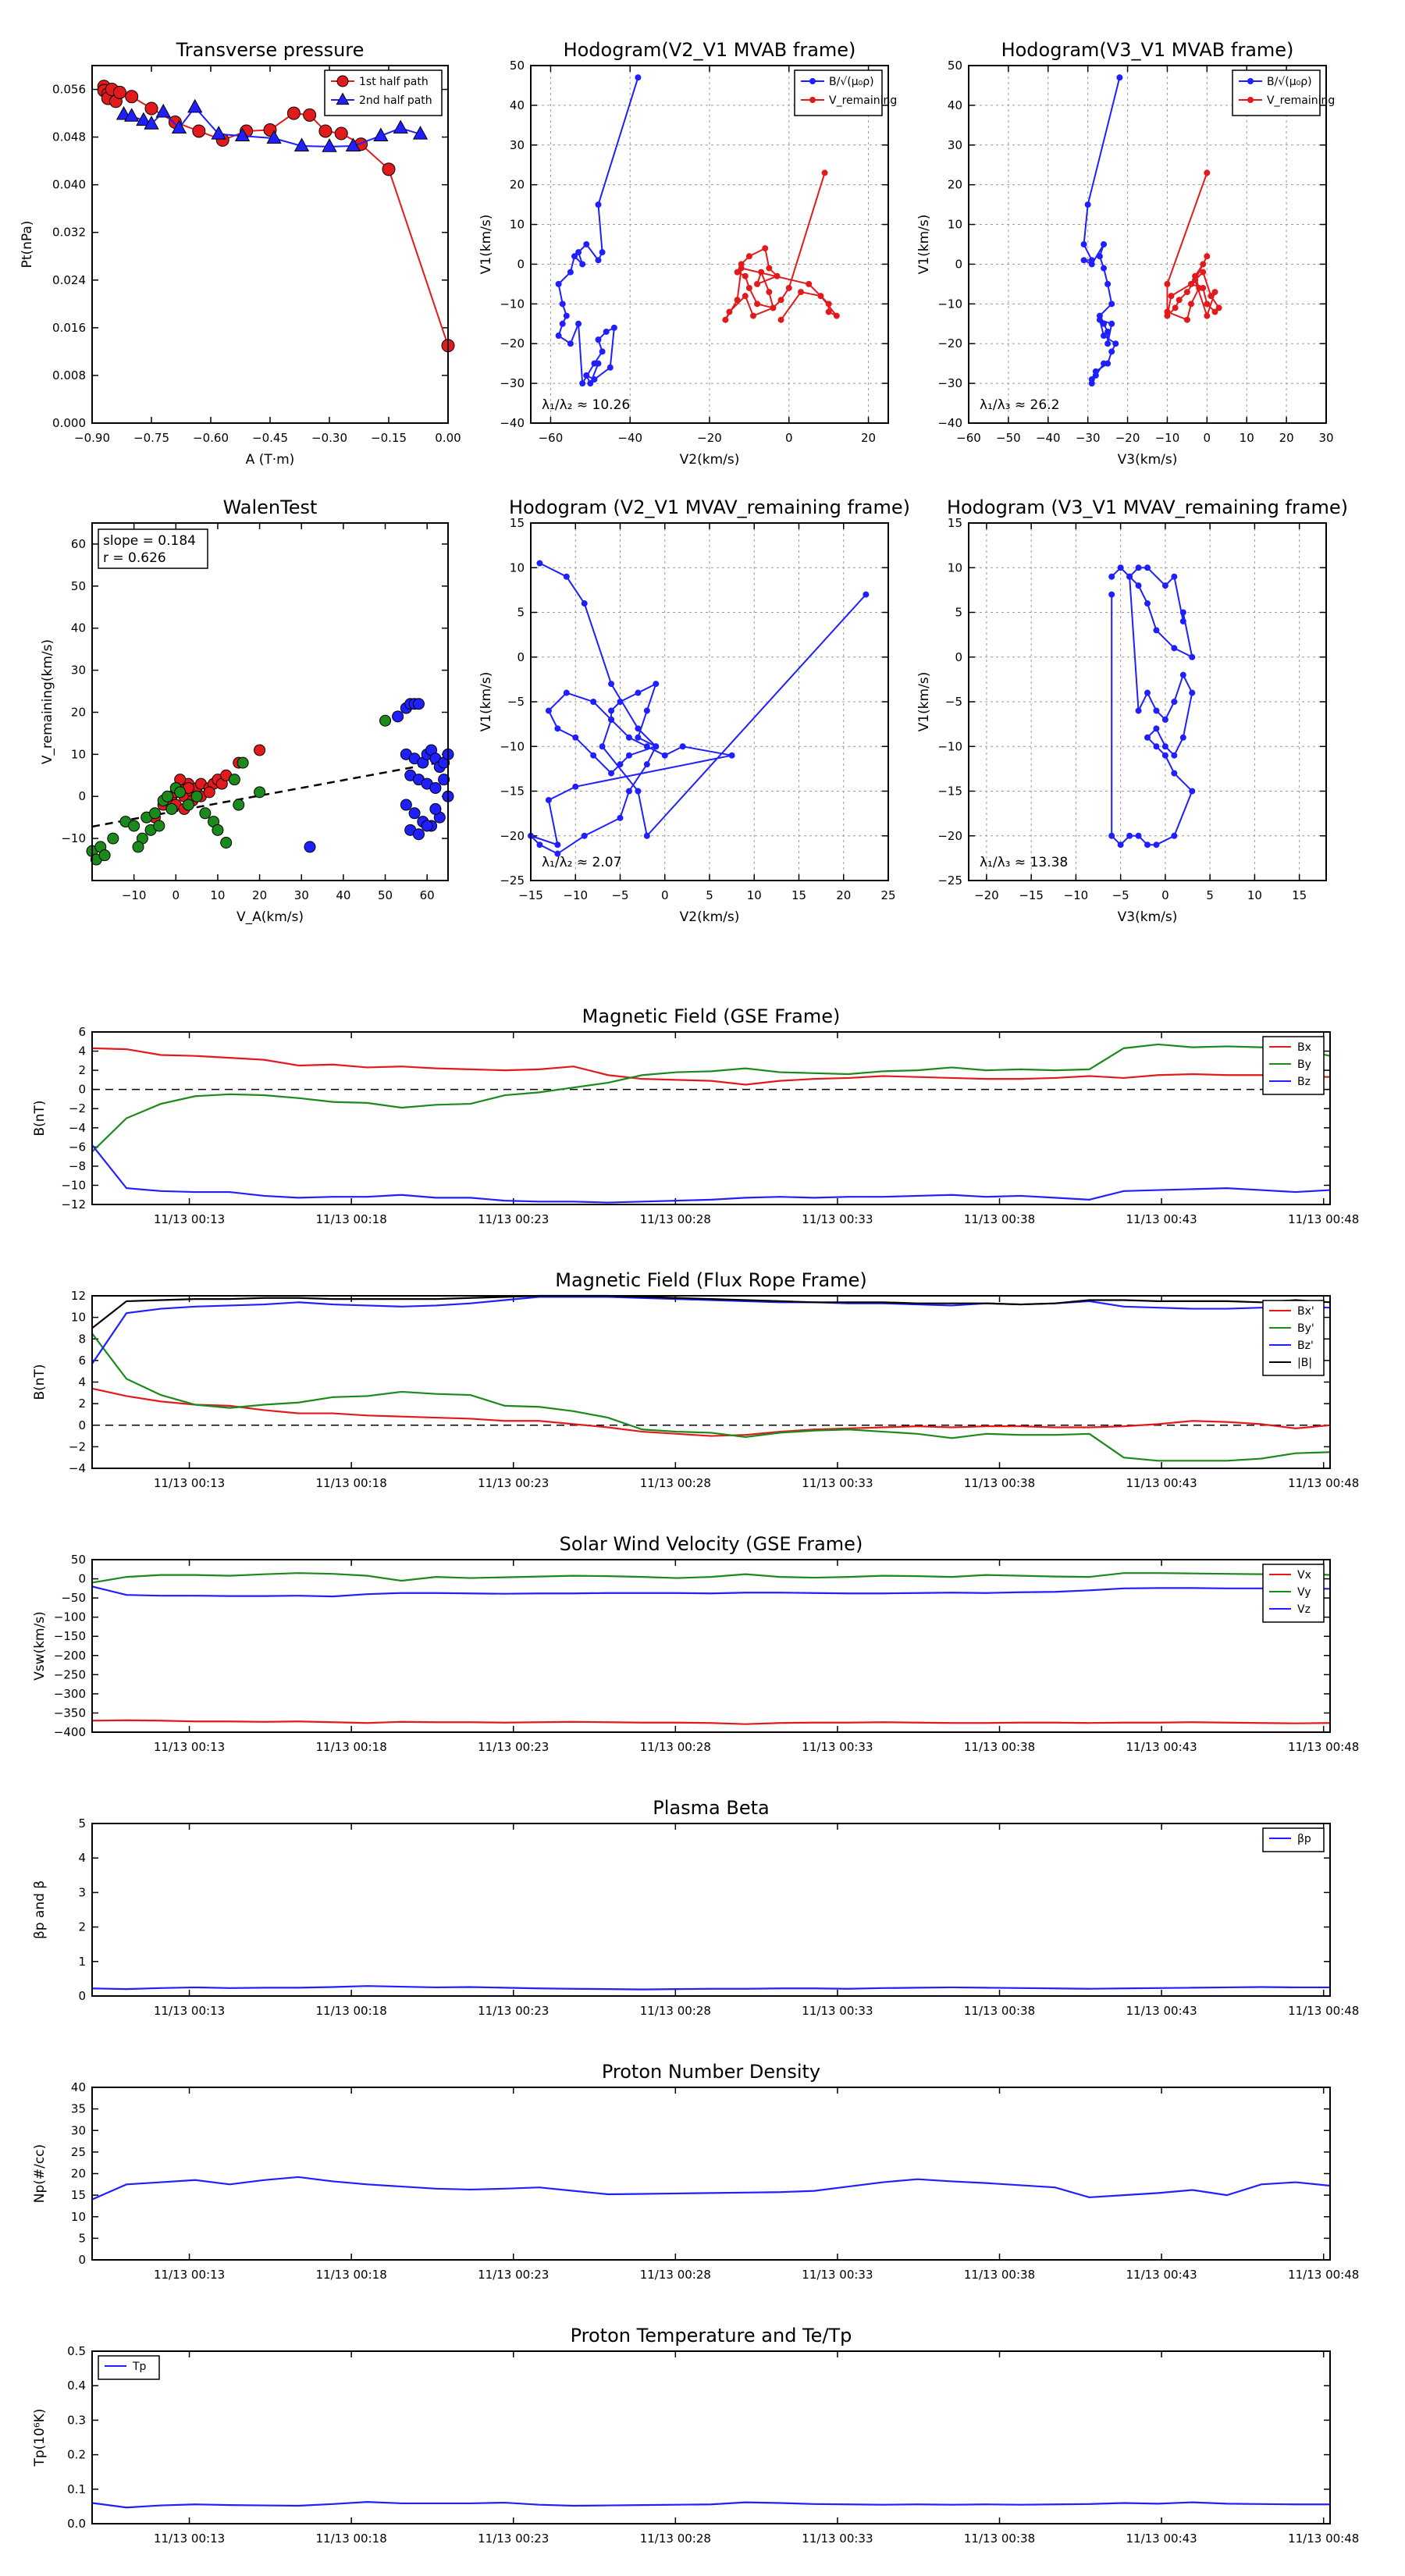 The width and height of the screenshot is (1405, 2576). I want to click on x-tick-label: 11/13 00:43, so click(1161, 2275).